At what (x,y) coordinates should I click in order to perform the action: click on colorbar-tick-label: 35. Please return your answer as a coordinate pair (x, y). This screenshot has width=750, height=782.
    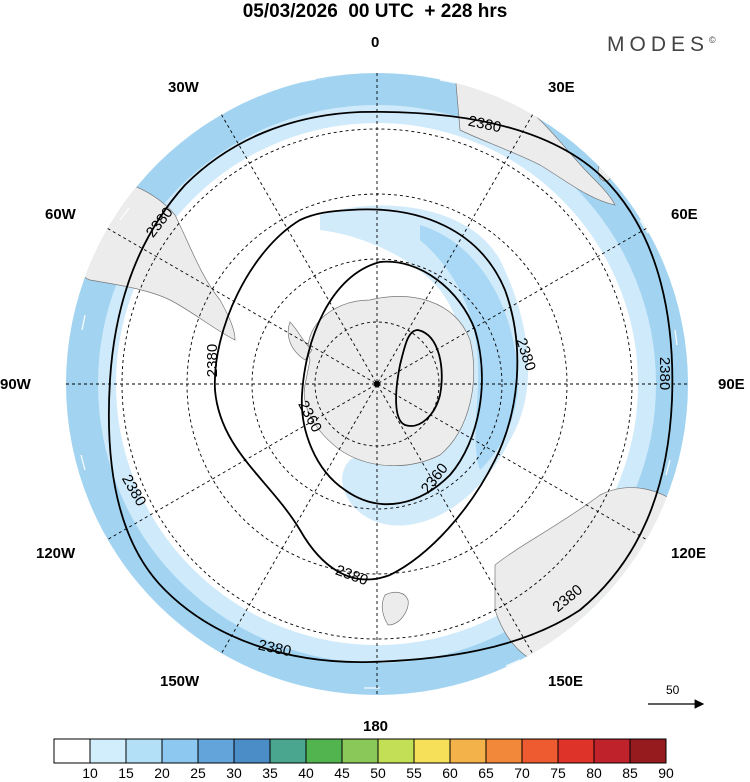
    Looking at the image, I should click on (270, 773).